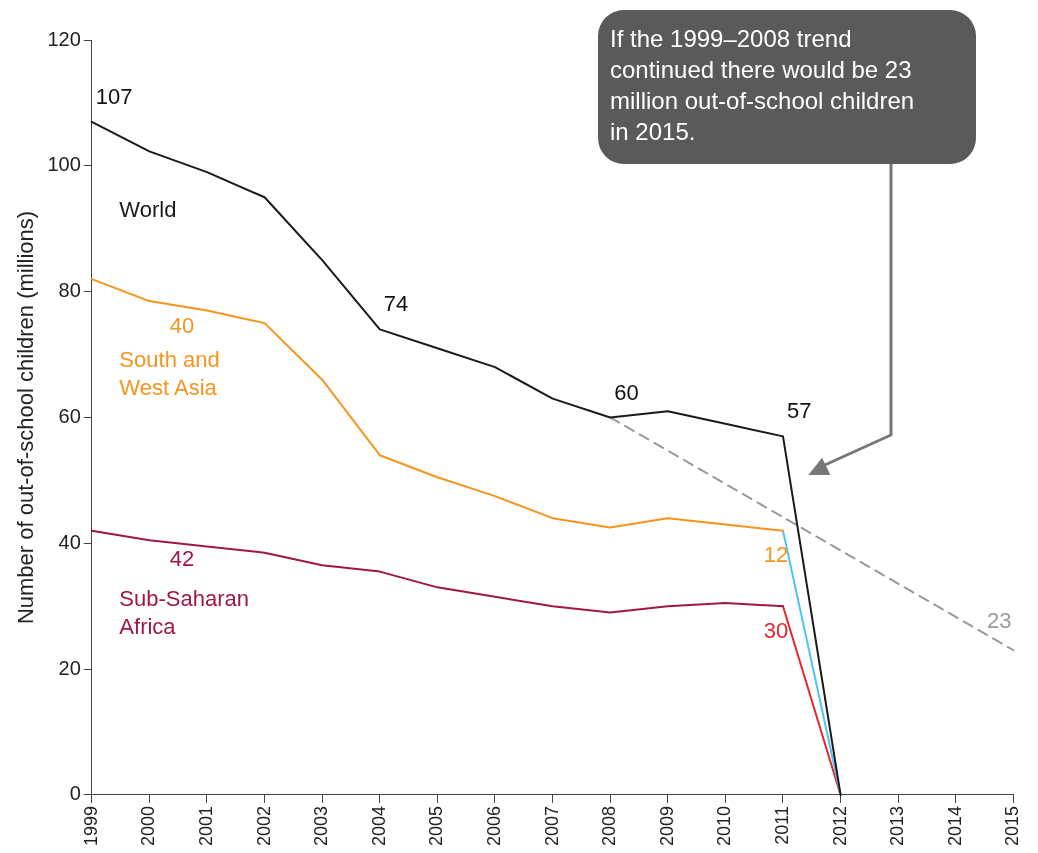  Describe the element at coordinates (182, 326) in the screenshot. I see `annotation: 40` at that location.